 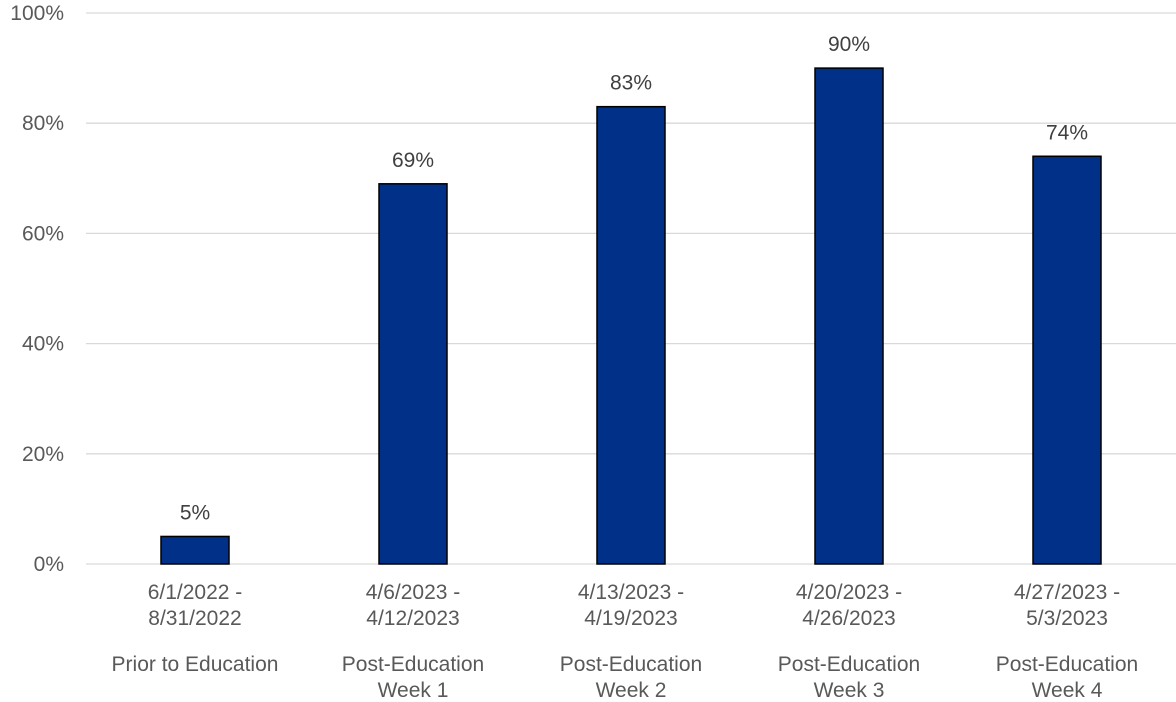 What do you see at coordinates (849, 592) in the screenshot?
I see `category-date-label: 4/20/2023 -` at bounding box center [849, 592].